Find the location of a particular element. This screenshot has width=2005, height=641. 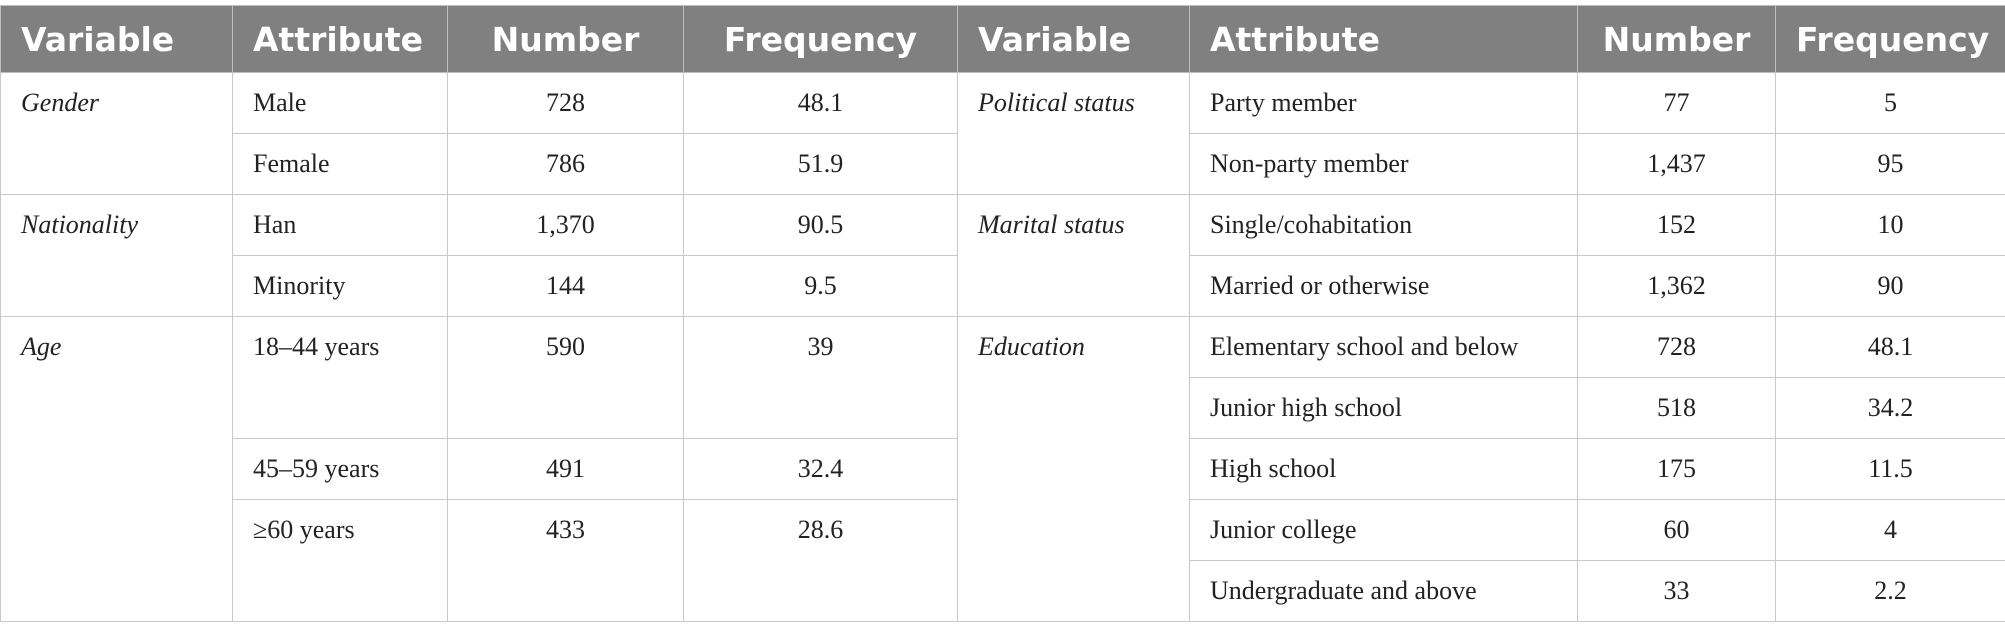

number-cell: 590 is located at coordinates (565, 377).